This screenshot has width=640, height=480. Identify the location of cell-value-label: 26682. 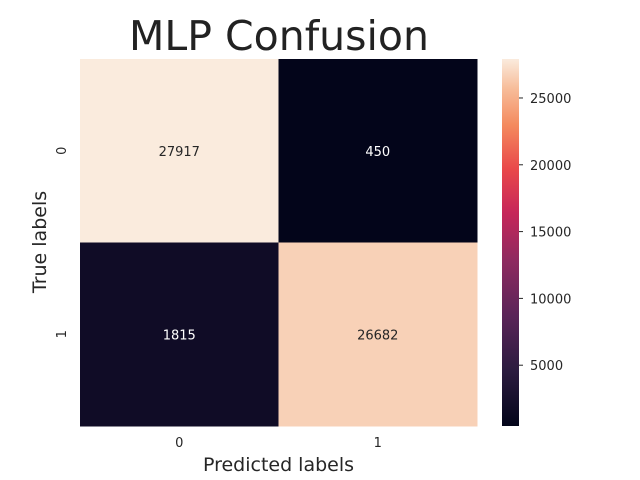
(377, 335).